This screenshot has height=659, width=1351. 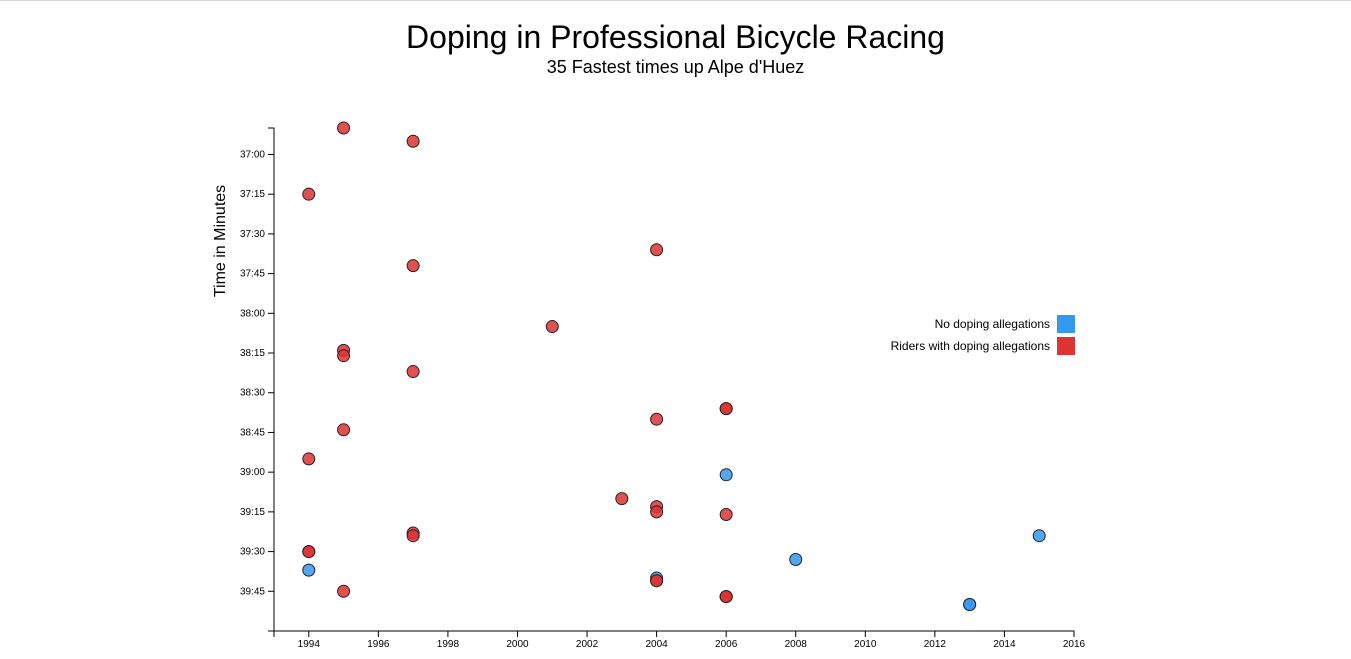 I want to click on x-tick-label: 2010, so click(x=865, y=644).